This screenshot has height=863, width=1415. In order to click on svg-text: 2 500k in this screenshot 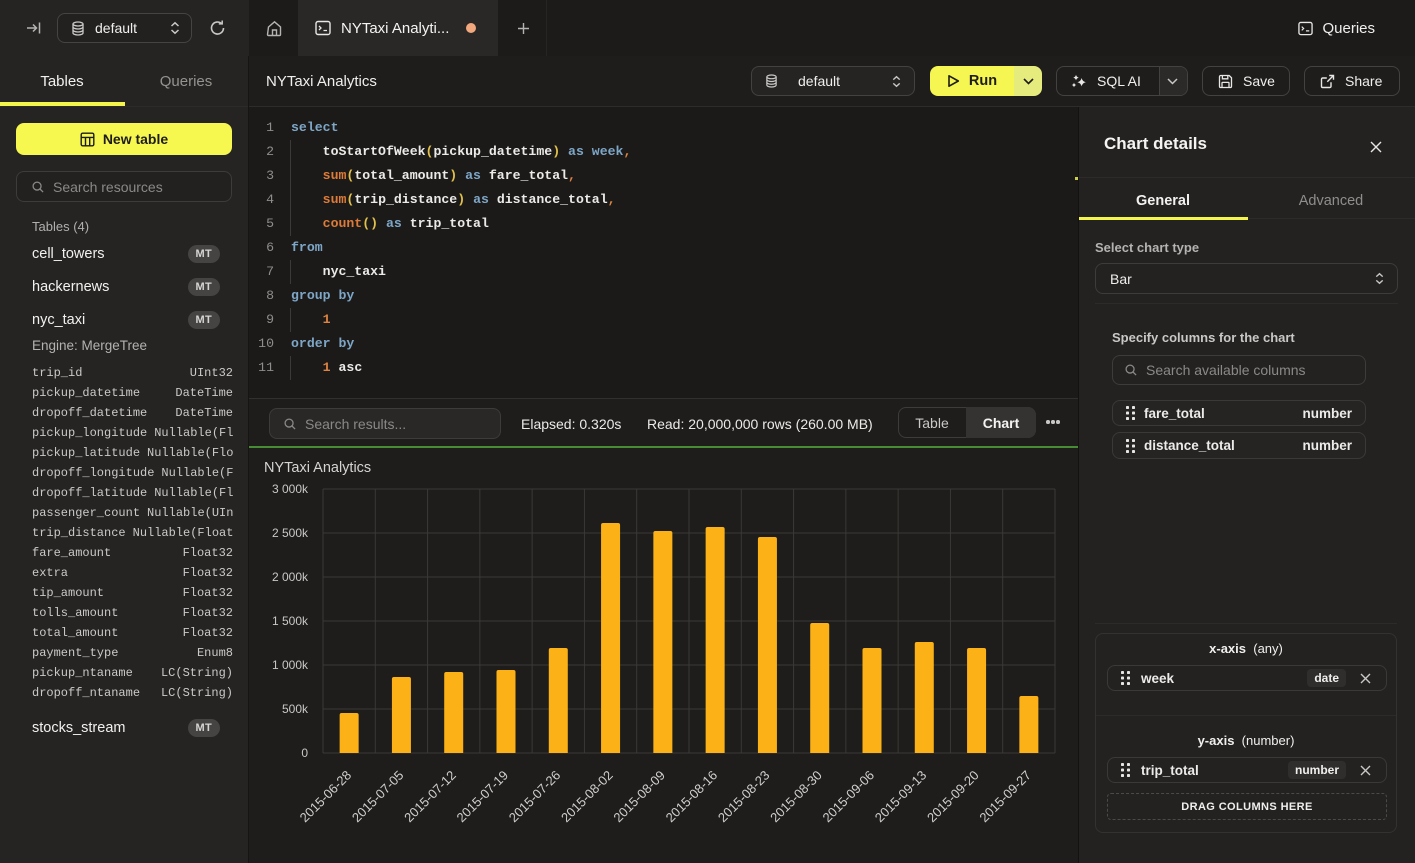, I will do `click(290, 533)`.